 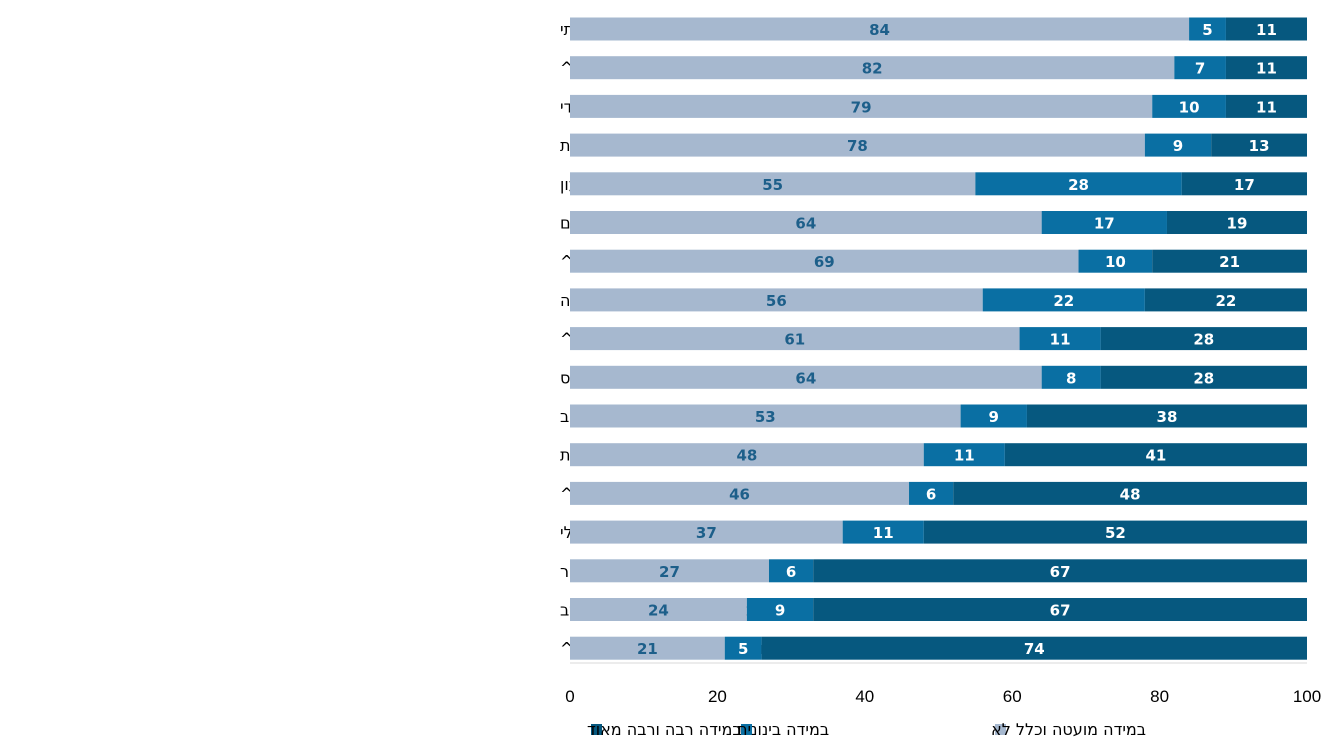 I want to click on data-label: 56, so click(x=776, y=301).